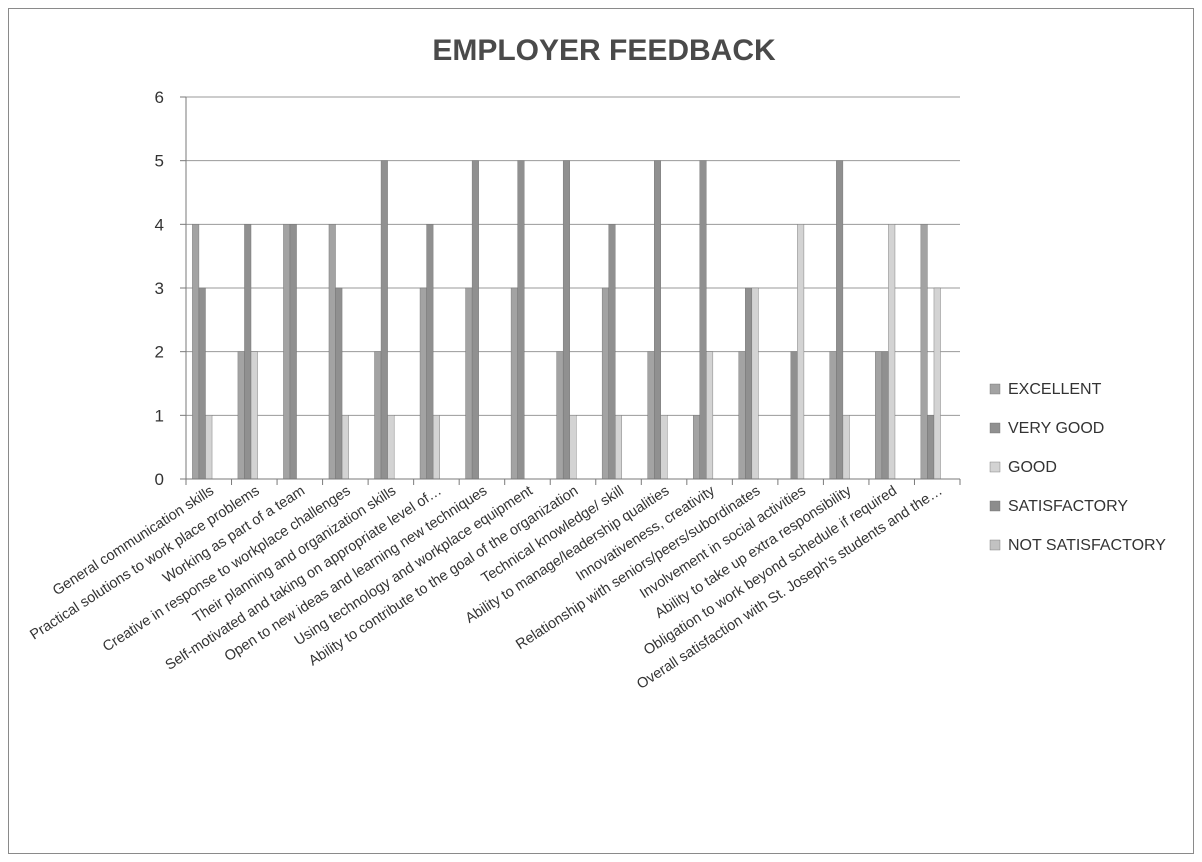  I want to click on legend-label: SATISFACTORY, so click(1068, 506).